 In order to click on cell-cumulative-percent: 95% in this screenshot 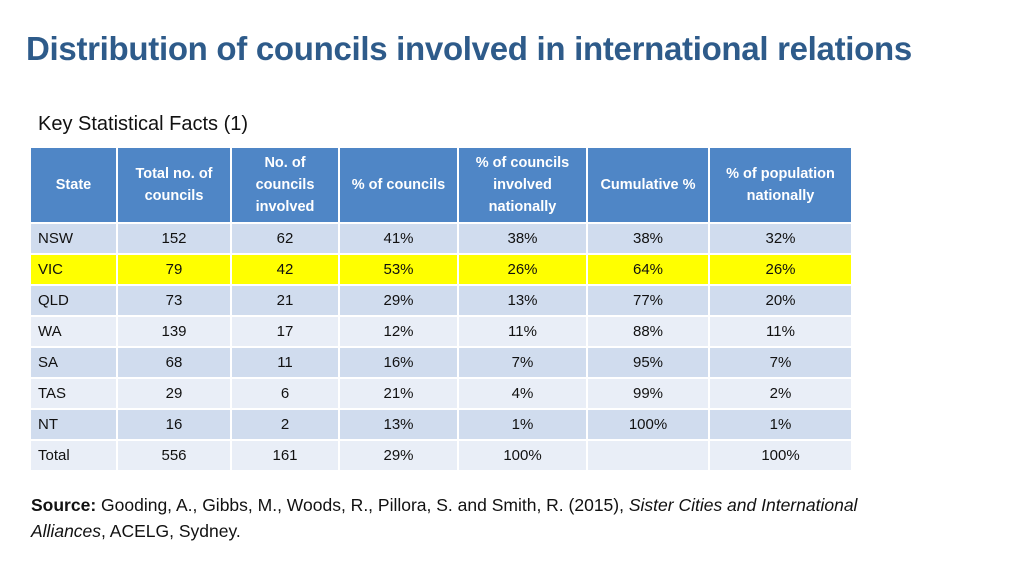, I will do `click(648, 362)`.